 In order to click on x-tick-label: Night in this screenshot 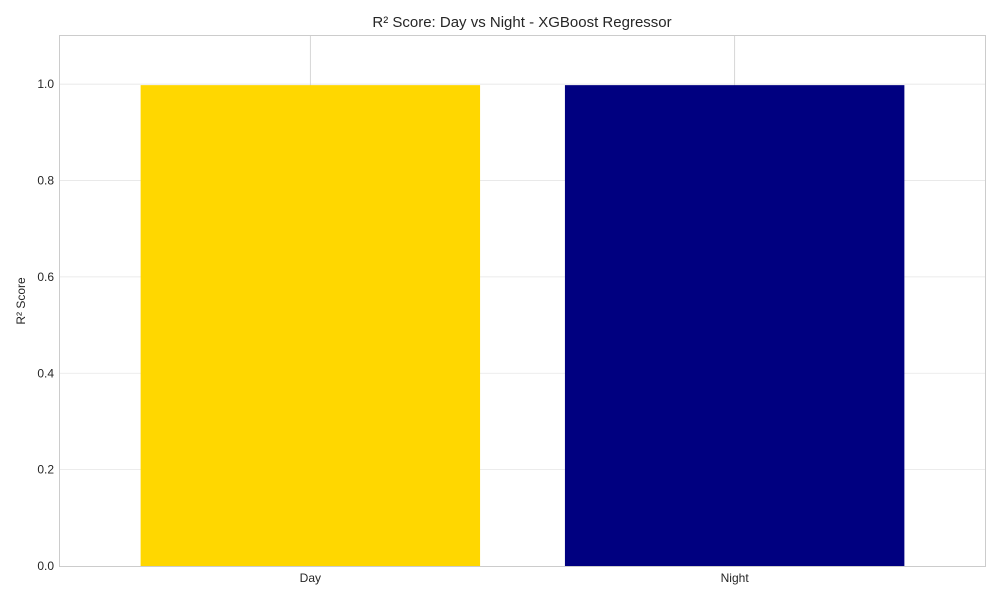, I will do `click(735, 578)`.